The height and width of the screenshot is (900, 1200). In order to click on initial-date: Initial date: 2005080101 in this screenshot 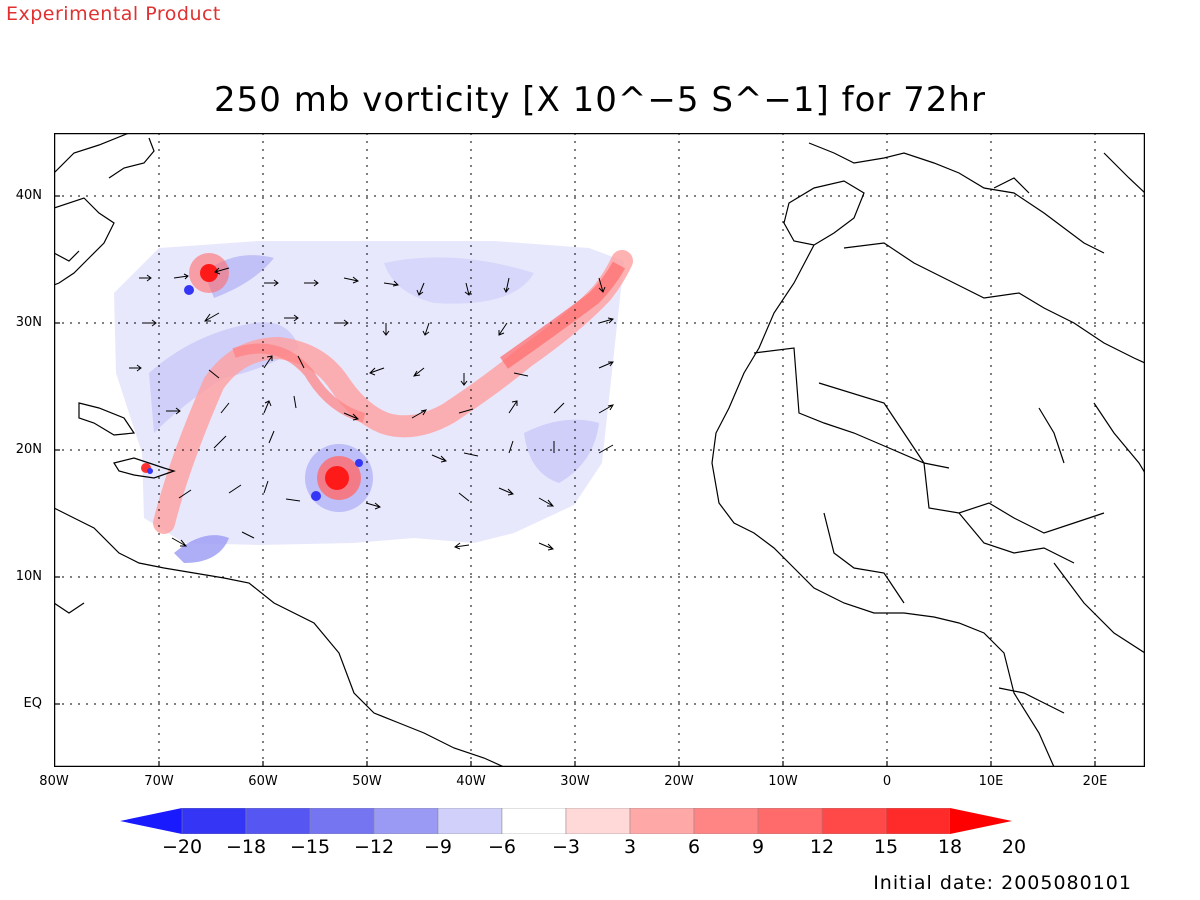, I will do `click(1002, 883)`.